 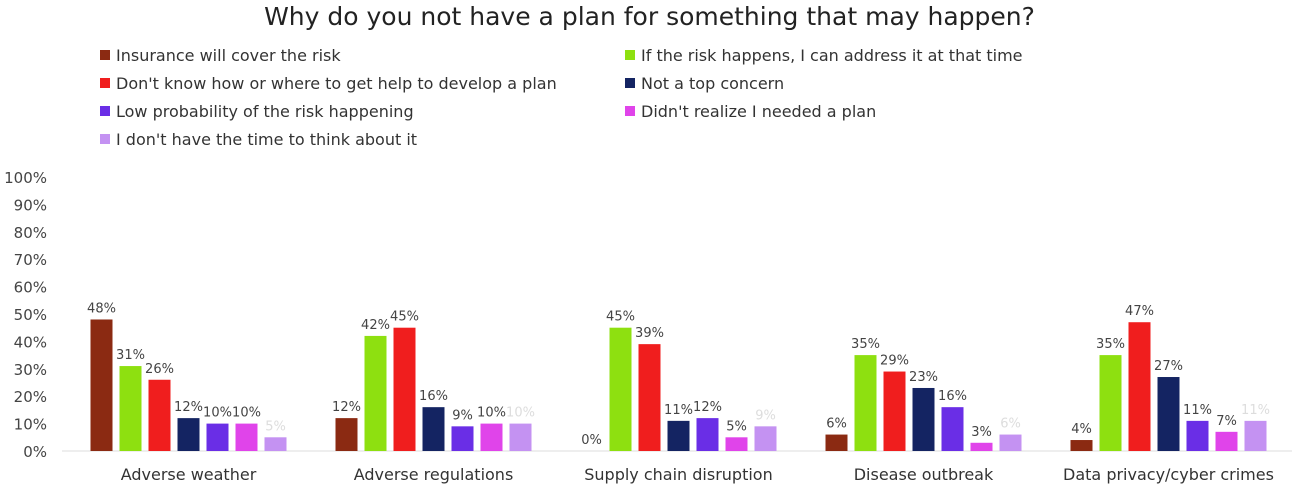 What do you see at coordinates (30, 425) in the screenshot?
I see `y-tick-label: 10%` at bounding box center [30, 425].